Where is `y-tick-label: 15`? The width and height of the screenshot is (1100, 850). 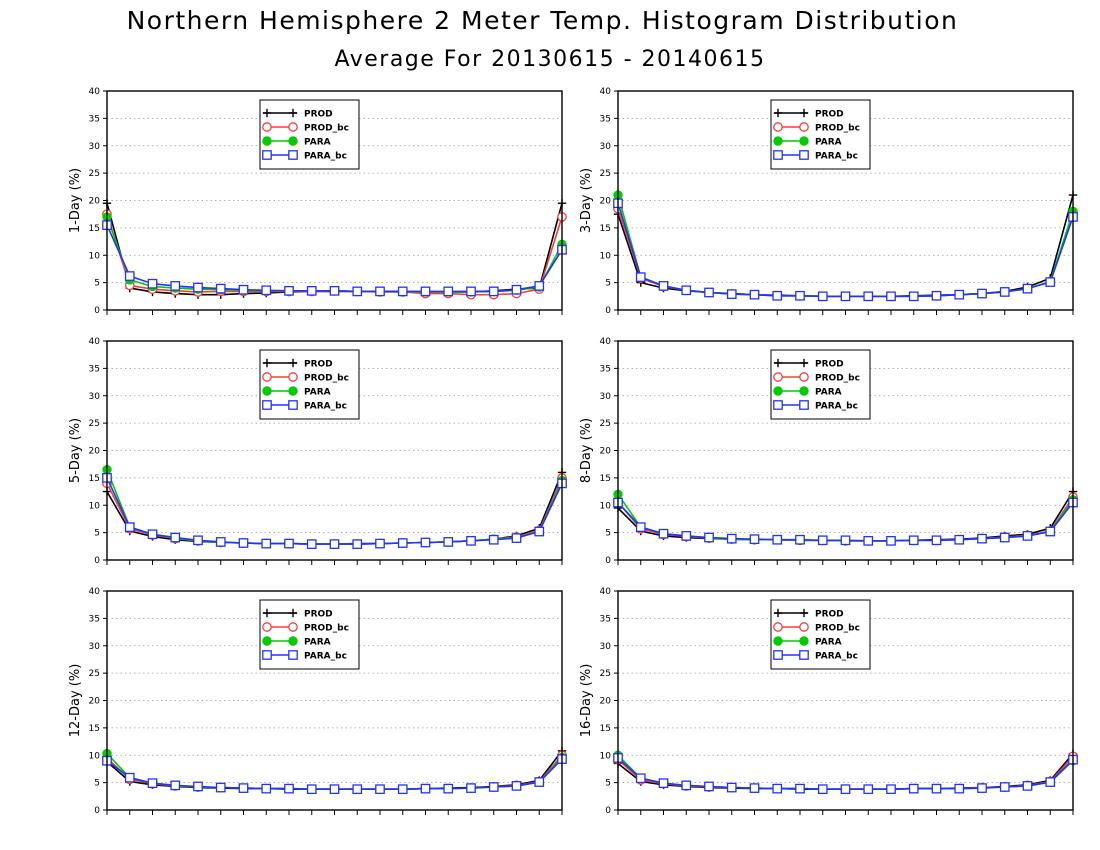 y-tick-label: 15 is located at coordinates (94, 479).